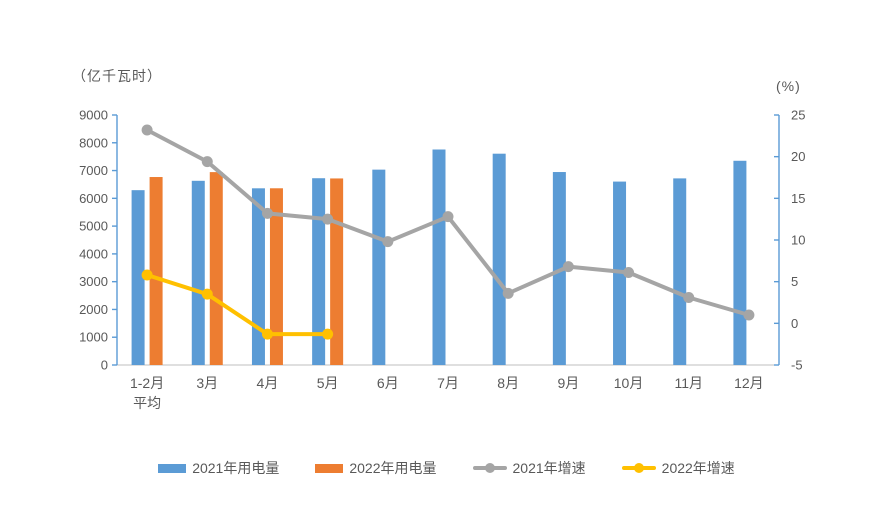 This screenshot has height=531, width=893. Describe the element at coordinates (508, 383) in the screenshot. I see `x-axis-category-label: 8月` at that location.